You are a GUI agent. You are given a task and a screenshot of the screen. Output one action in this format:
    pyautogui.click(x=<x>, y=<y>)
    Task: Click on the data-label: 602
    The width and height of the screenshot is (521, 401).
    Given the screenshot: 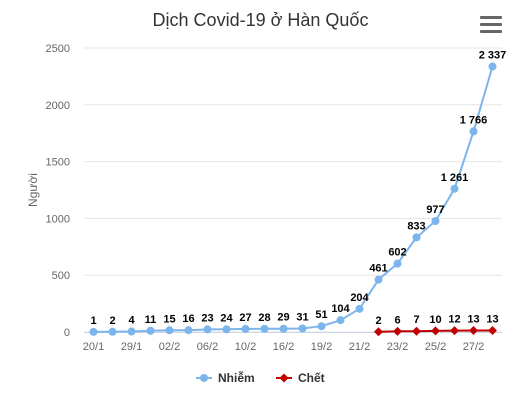 What is the action you would take?
    pyautogui.click(x=397, y=253)
    